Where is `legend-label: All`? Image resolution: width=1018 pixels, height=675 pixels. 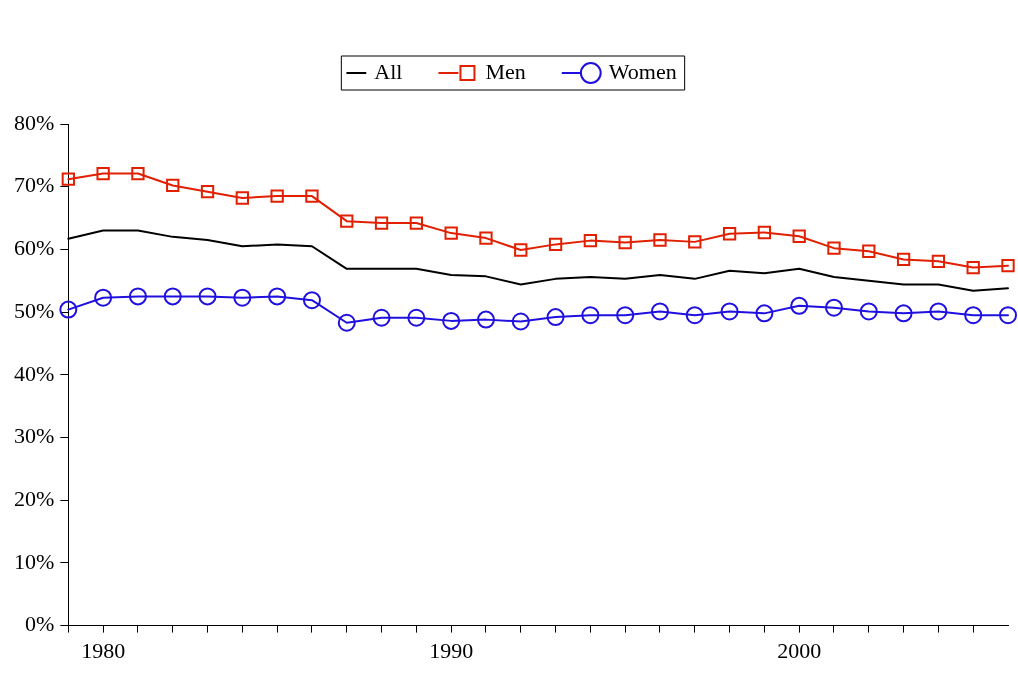
legend-label: All is located at coordinates (388, 71).